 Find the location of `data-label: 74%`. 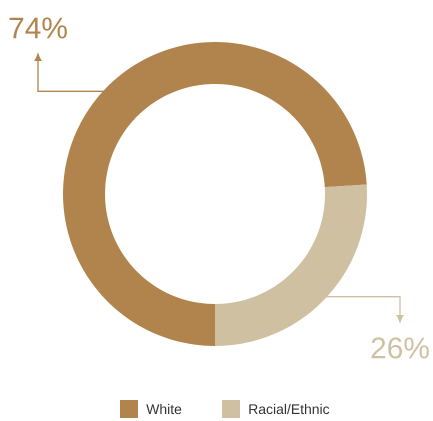

data-label: 74% is located at coordinates (38, 28).